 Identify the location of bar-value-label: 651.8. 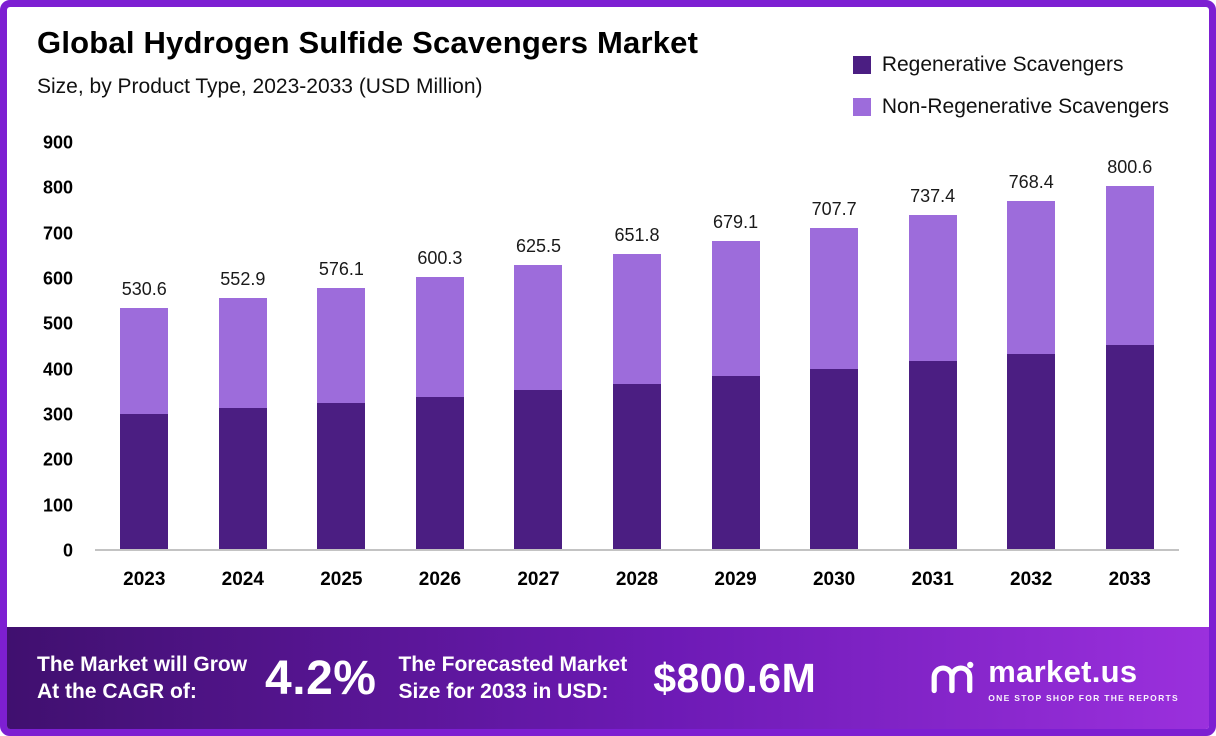
(637, 234).